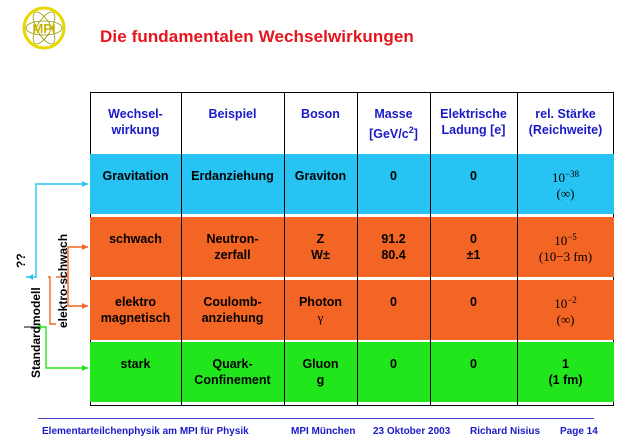 The image size is (631, 446). I want to click on cell-name-stark: stark, so click(135, 364).